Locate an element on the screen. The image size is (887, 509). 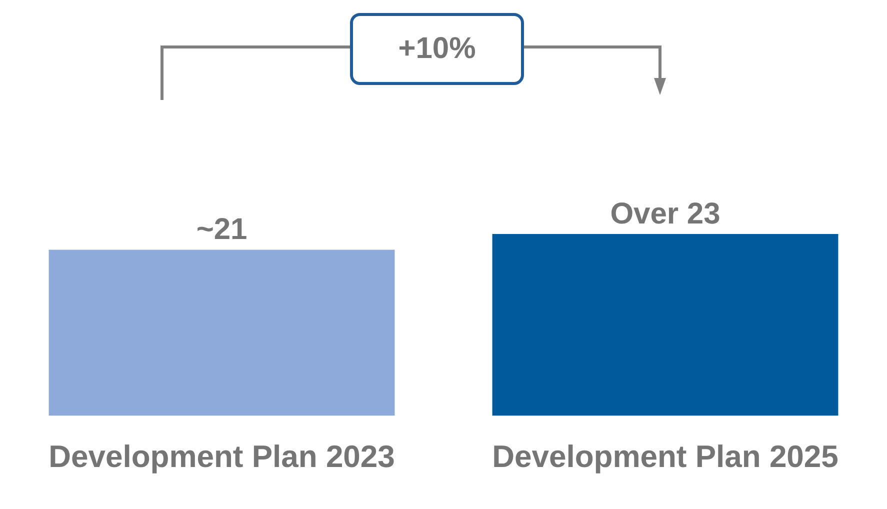
data-label: Over 23 is located at coordinates (665, 213).